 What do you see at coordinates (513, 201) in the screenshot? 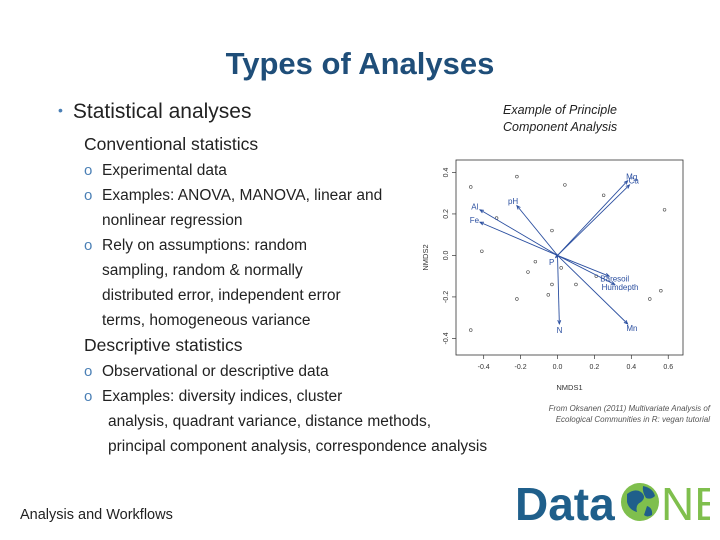
I see `vector-label: pH` at bounding box center [513, 201].